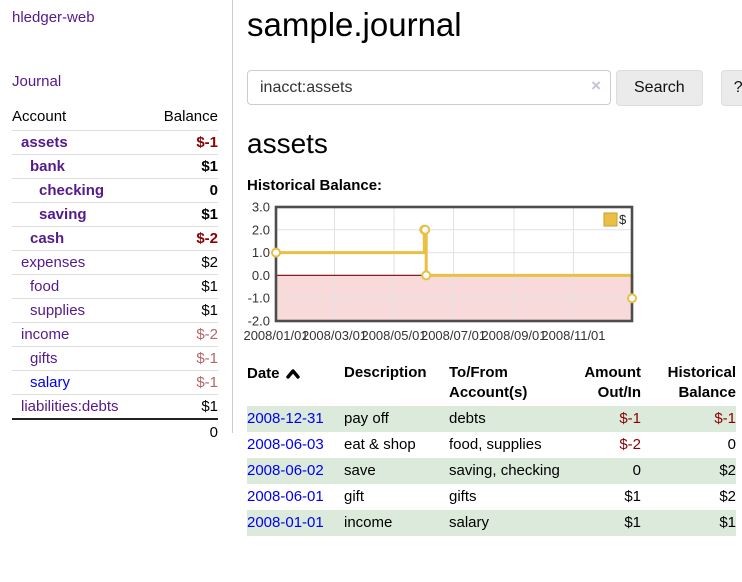  What do you see at coordinates (53, 17) in the screenshot?
I see `app-title-link: hledger-web` at bounding box center [53, 17].